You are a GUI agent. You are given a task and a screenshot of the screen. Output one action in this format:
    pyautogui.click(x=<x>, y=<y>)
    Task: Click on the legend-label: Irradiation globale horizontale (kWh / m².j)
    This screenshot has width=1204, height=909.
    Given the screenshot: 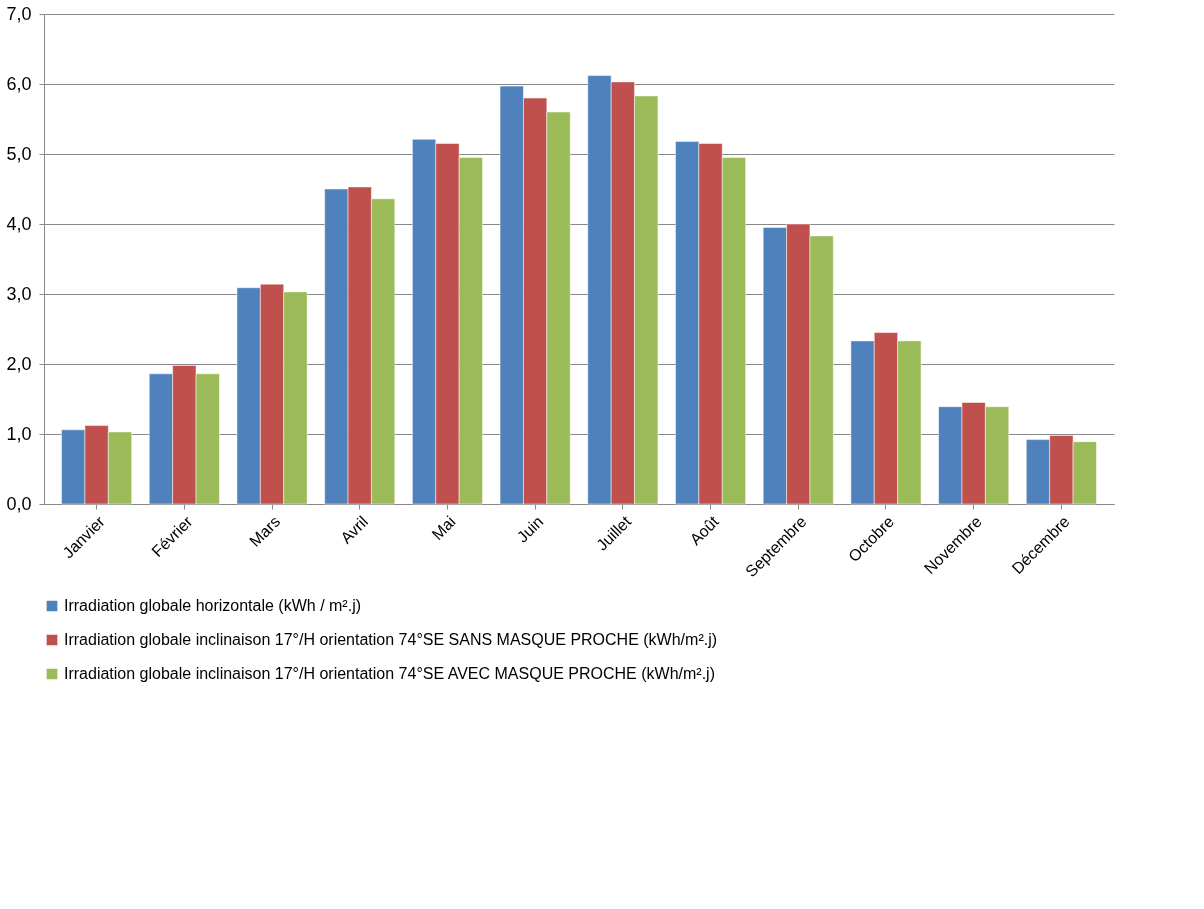 What is the action you would take?
    pyautogui.click(x=213, y=605)
    